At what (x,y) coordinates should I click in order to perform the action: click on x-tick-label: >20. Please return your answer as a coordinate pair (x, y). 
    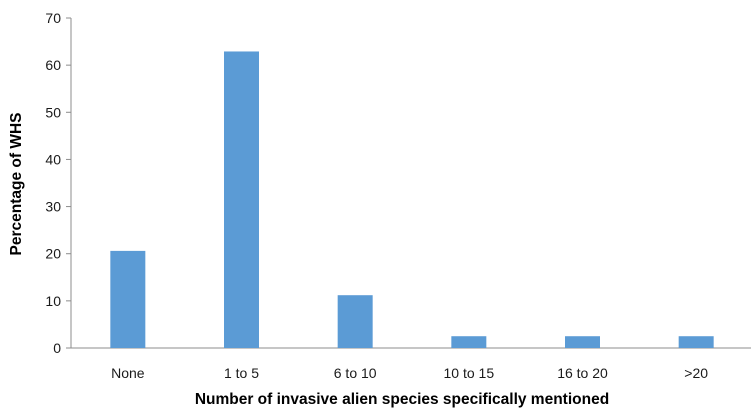
    Looking at the image, I should click on (696, 373).